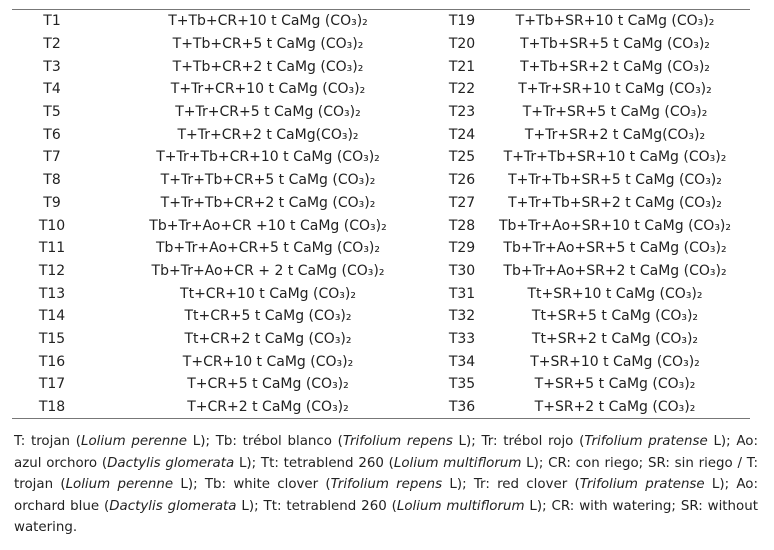 This screenshot has width=774, height=550. I want to click on treatment-code: T34, so click(462, 361).